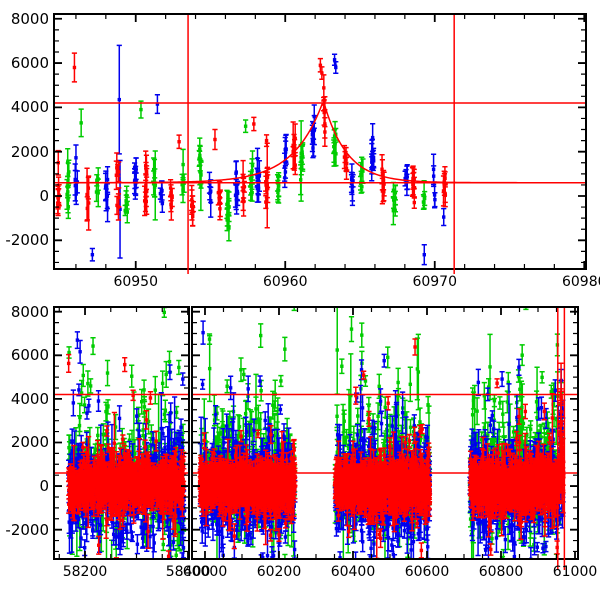  I want to click on x-tick-label: 60000, so click(205, 572).